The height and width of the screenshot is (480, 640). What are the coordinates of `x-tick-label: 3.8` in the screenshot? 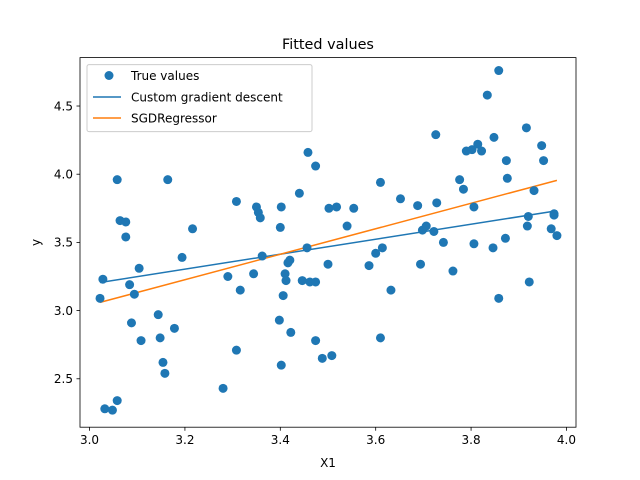 It's located at (471, 440).